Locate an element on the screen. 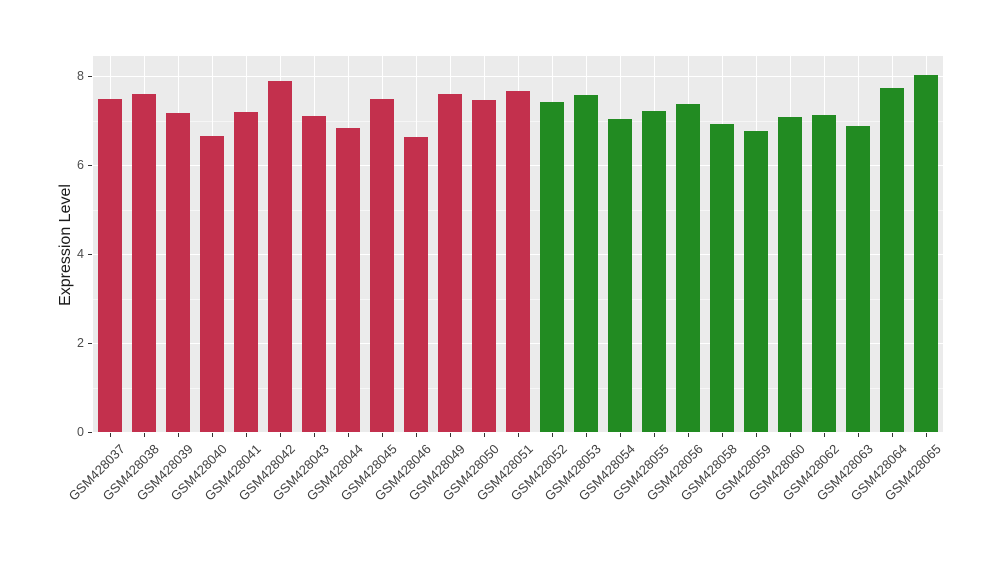  bar-GSM428056 is located at coordinates (688, 267).